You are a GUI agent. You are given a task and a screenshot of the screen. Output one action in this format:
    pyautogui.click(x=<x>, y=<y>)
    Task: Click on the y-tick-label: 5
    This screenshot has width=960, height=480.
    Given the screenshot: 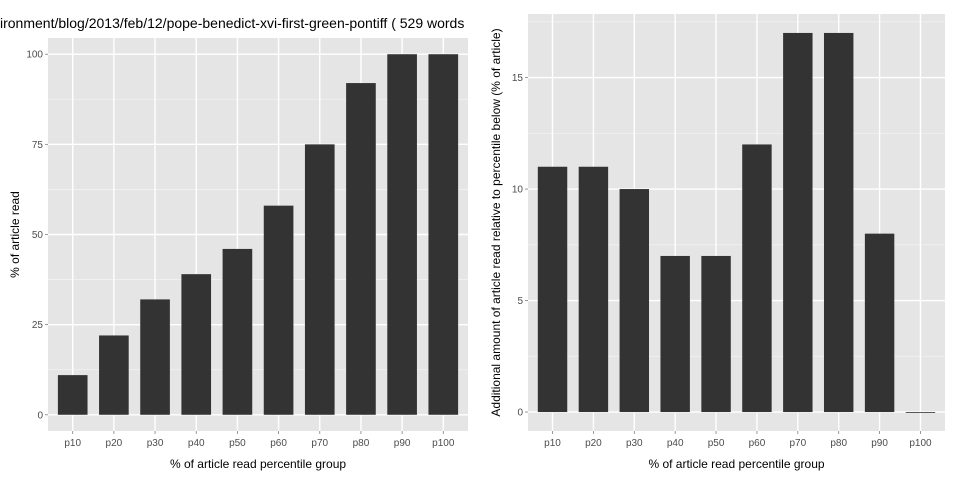 What is the action you would take?
    pyautogui.click(x=520, y=301)
    